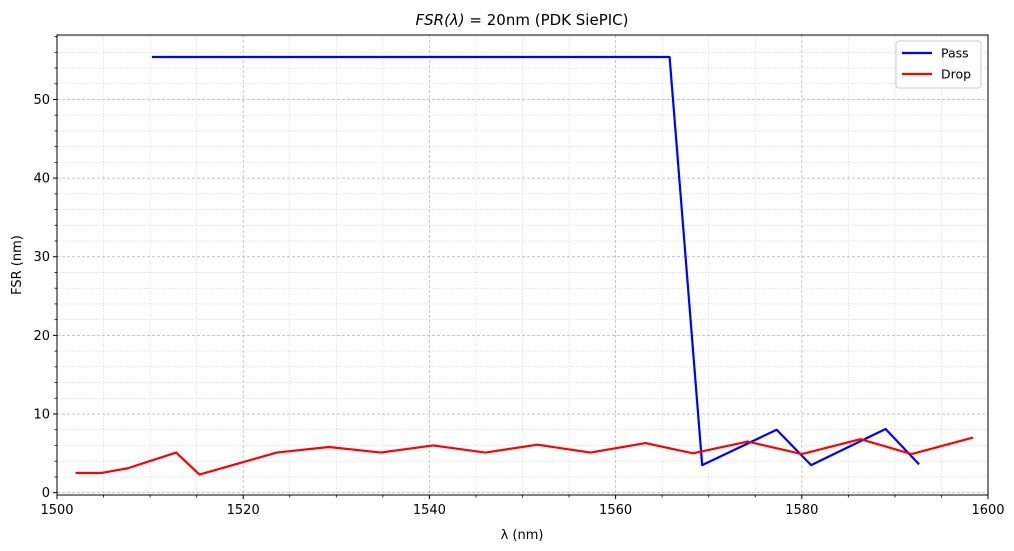 This screenshot has width=1014, height=551. Describe the element at coordinates (938, 64) in the screenshot. I see `legend: Pass Drop` at that location.